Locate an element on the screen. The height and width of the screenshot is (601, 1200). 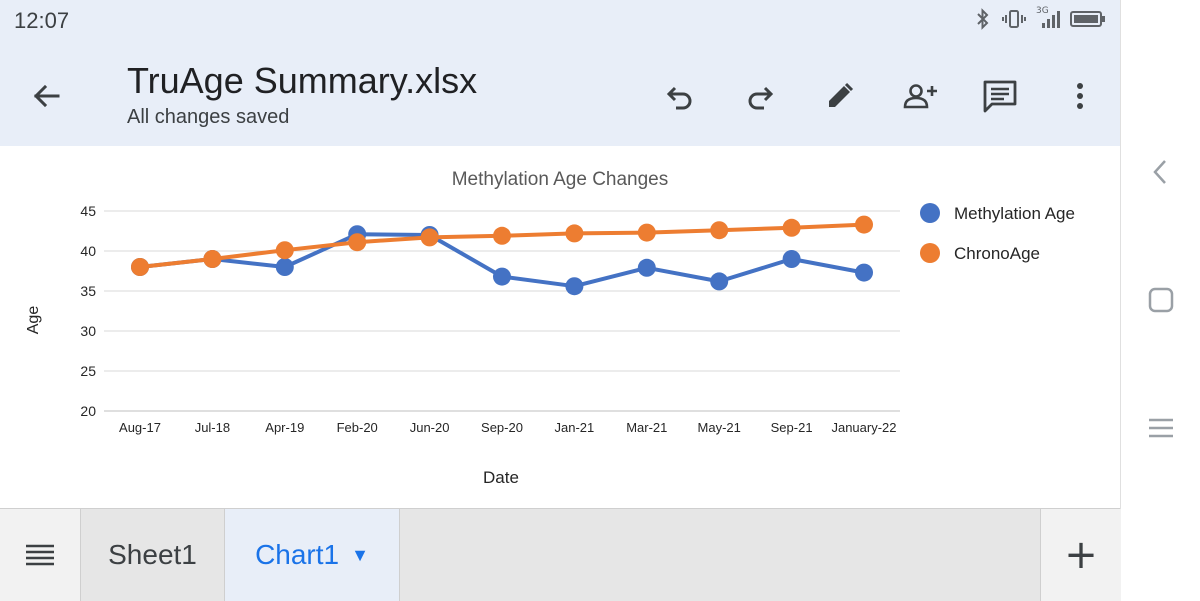
network-type-label: 3G is located at coordinates (1042, 11).